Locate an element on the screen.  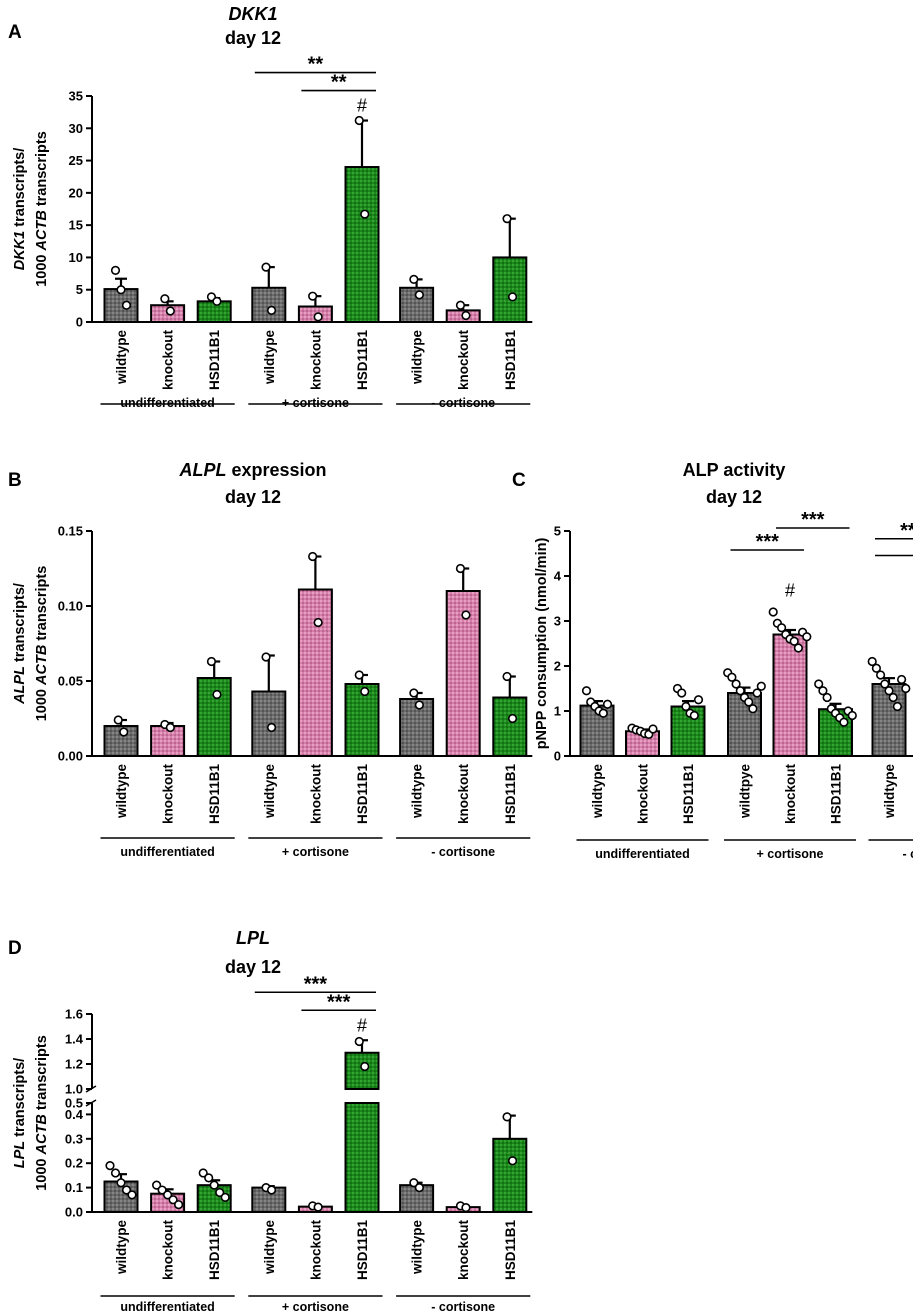
text-span: ACTB is located at coordinates (42, 230).